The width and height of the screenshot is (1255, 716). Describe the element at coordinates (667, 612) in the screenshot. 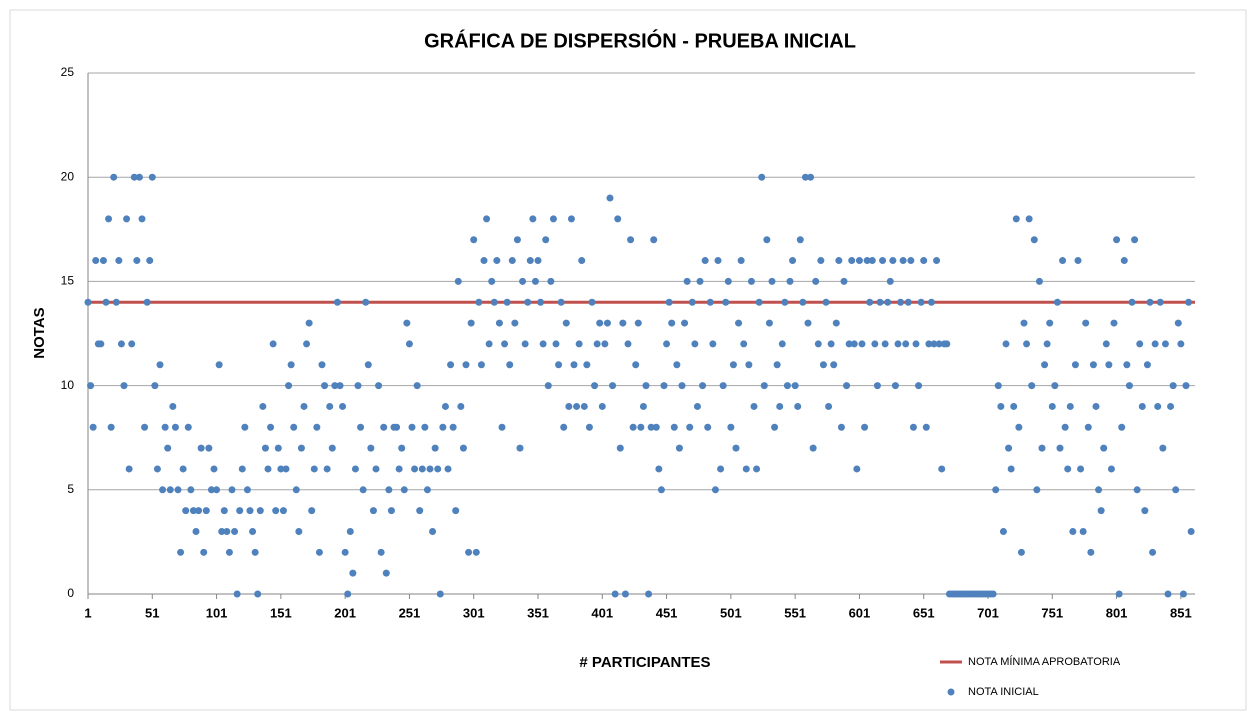

I see `x-tick-label: 451` at that location.